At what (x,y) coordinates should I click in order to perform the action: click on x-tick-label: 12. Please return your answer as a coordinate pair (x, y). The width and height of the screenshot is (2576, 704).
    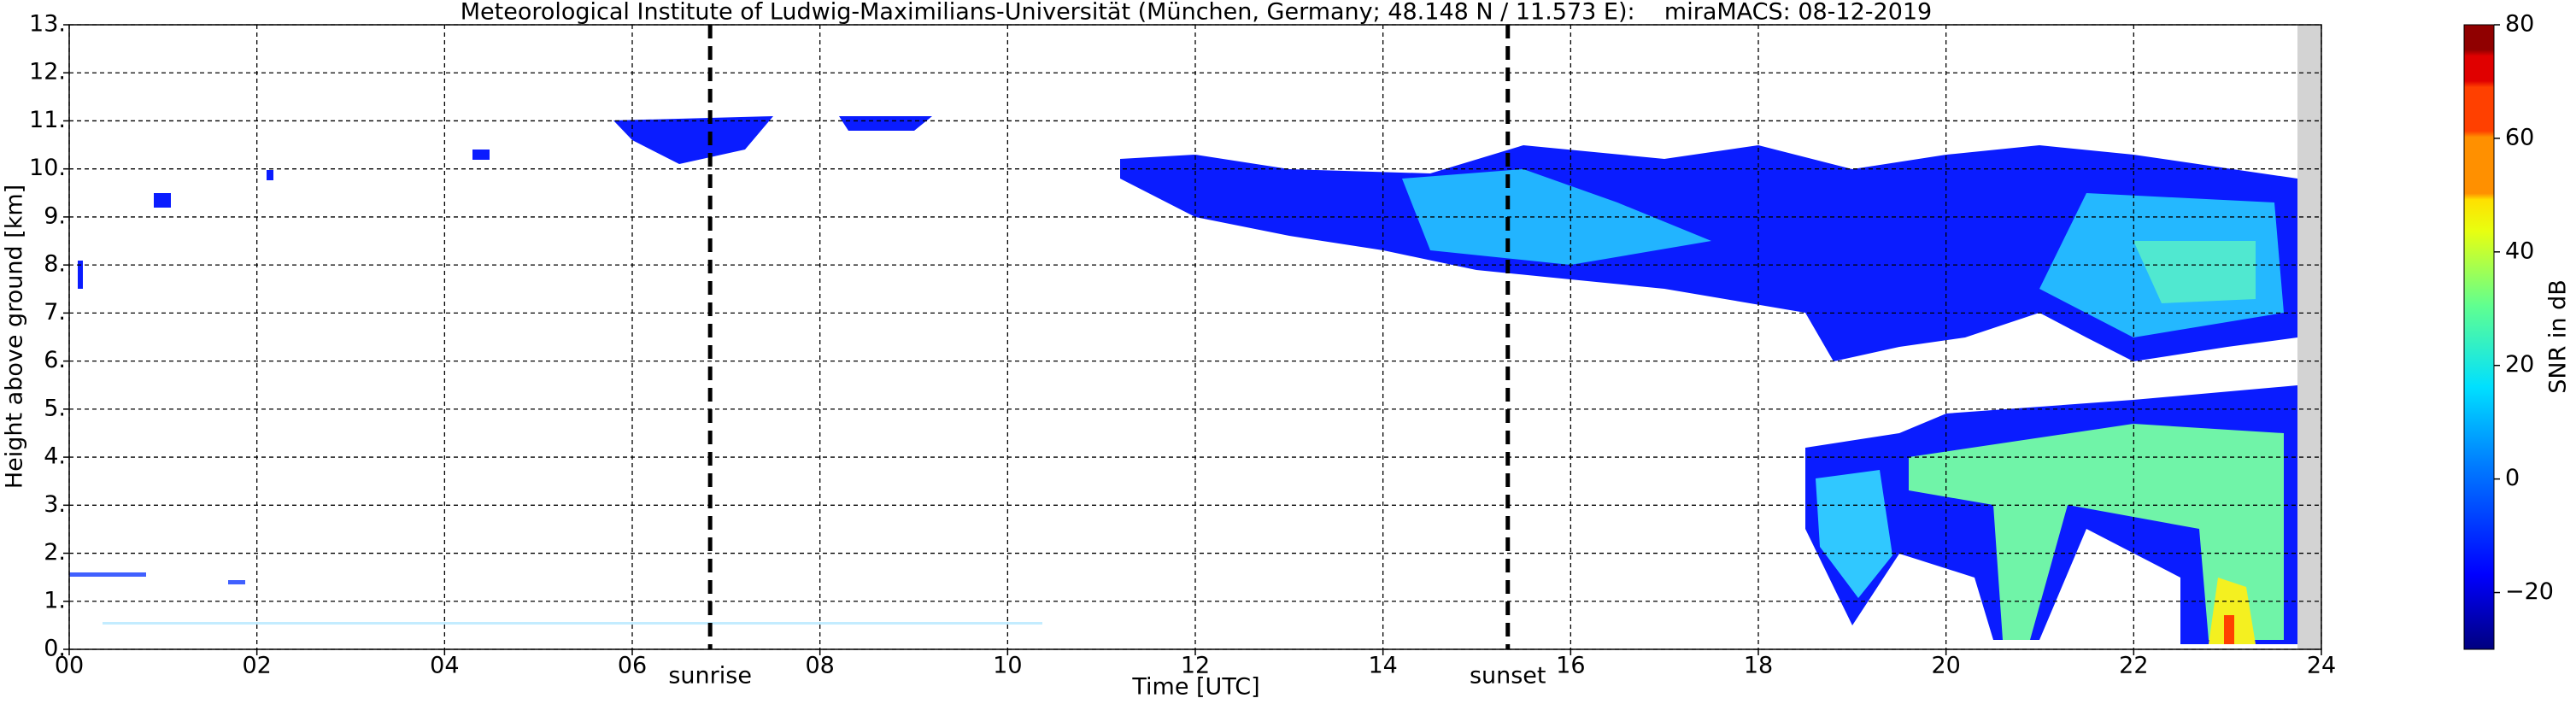
    Looking at the image, I should click on (1195, 666).